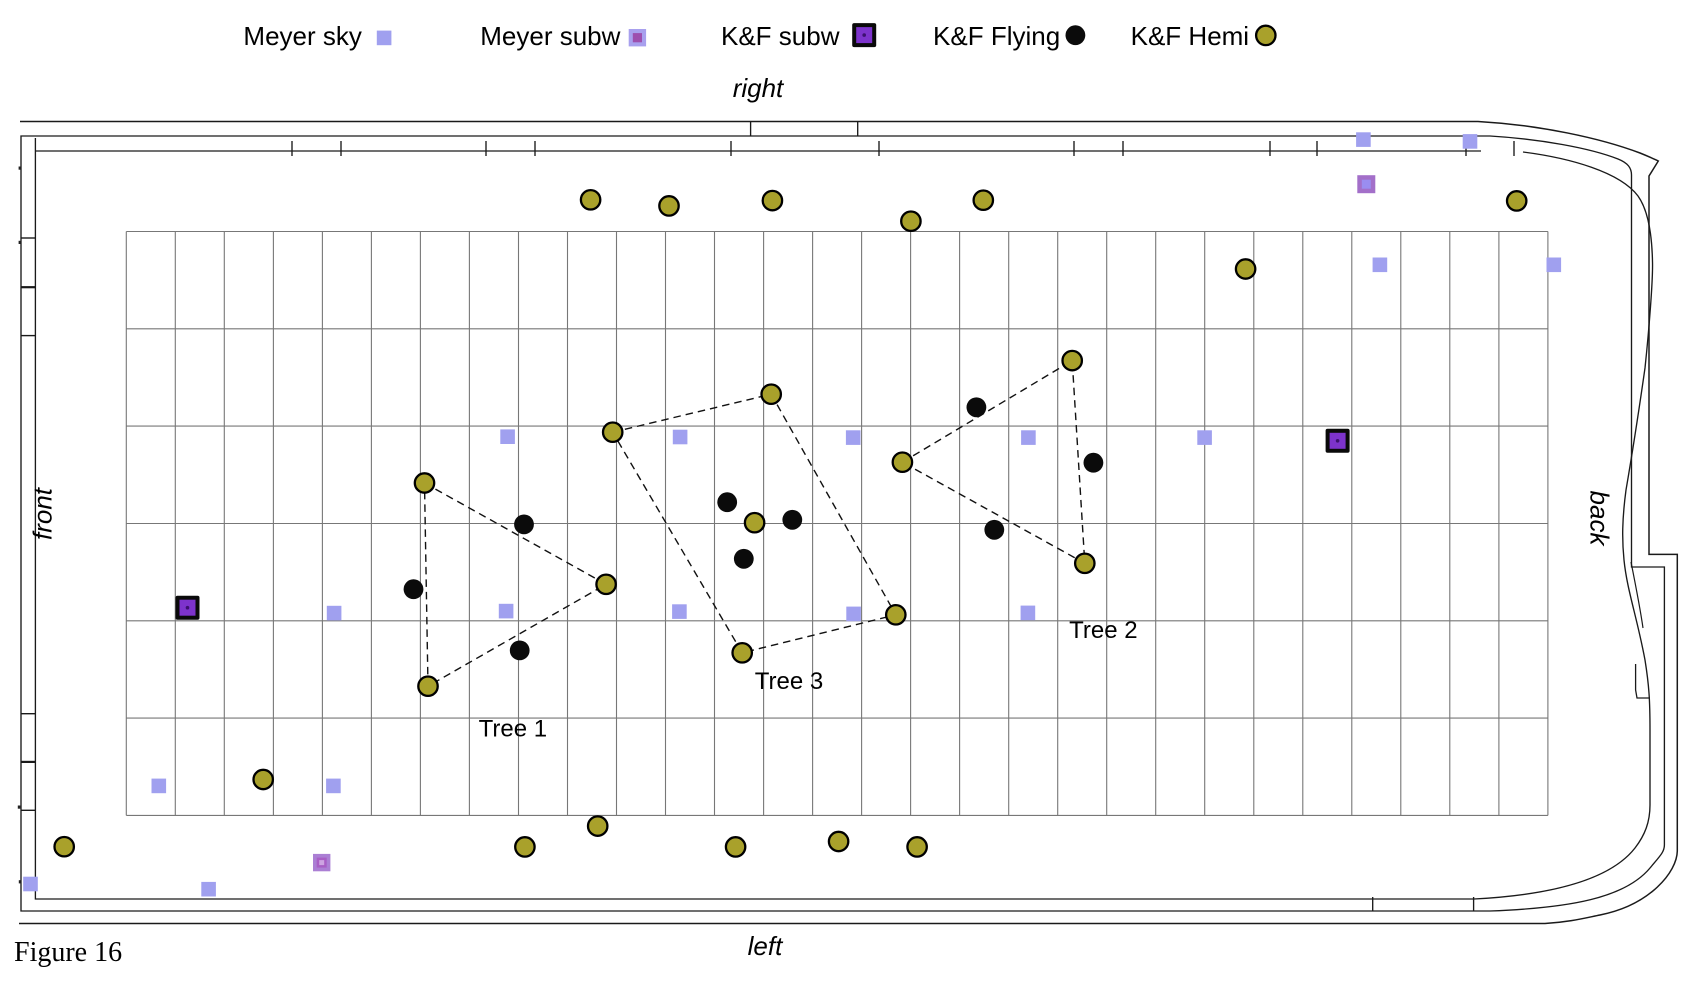  Describe the element at coordinates (1600, 519) in the screenshot. I see `svg-text: back` at that location.